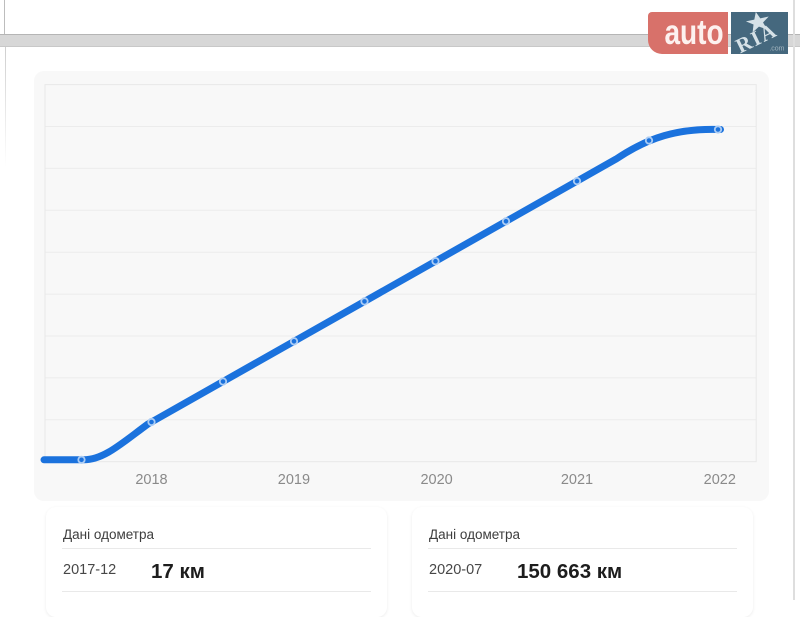  I want to click on svg-text: 2019, so click(294, 480).